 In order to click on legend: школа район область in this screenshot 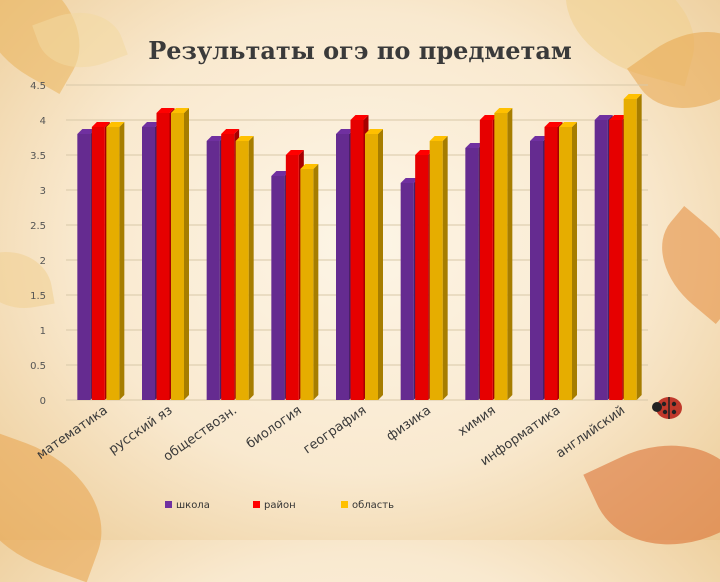, I will do `click(279, 505)`.